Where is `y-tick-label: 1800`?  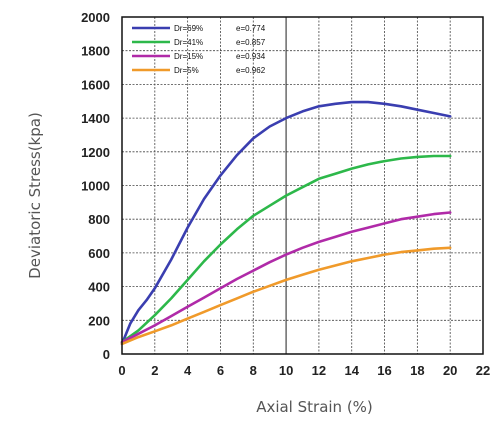
y-tick-label: 1800 is located at coordinates (95, 51).